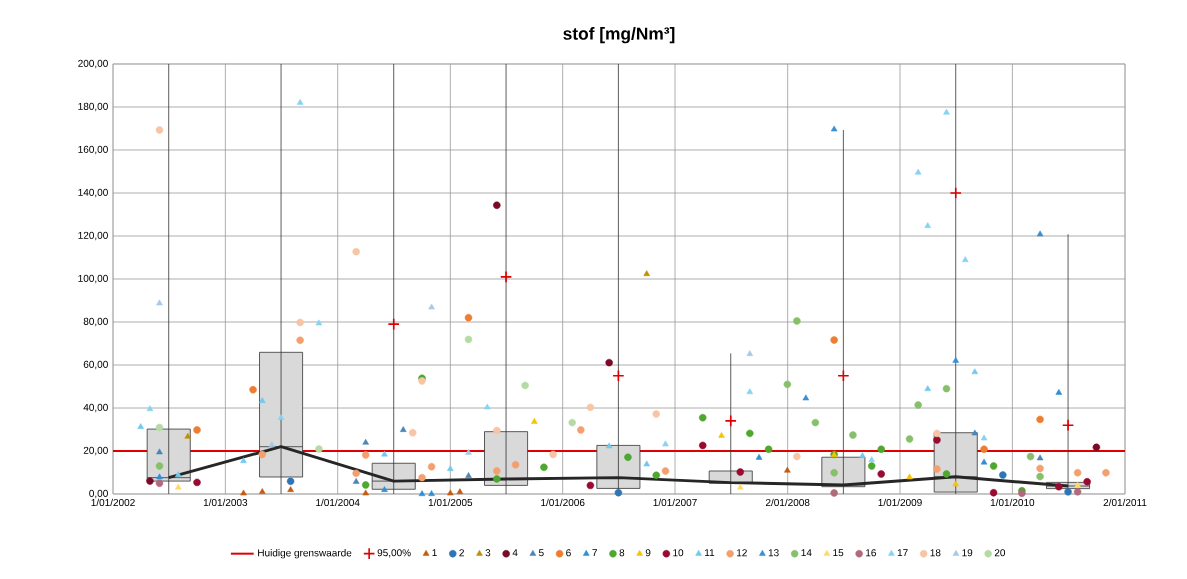 Image resolution: width=1187 pixels, height=579 pixels. I want to click on legend-label: 17, so click(902, 553).